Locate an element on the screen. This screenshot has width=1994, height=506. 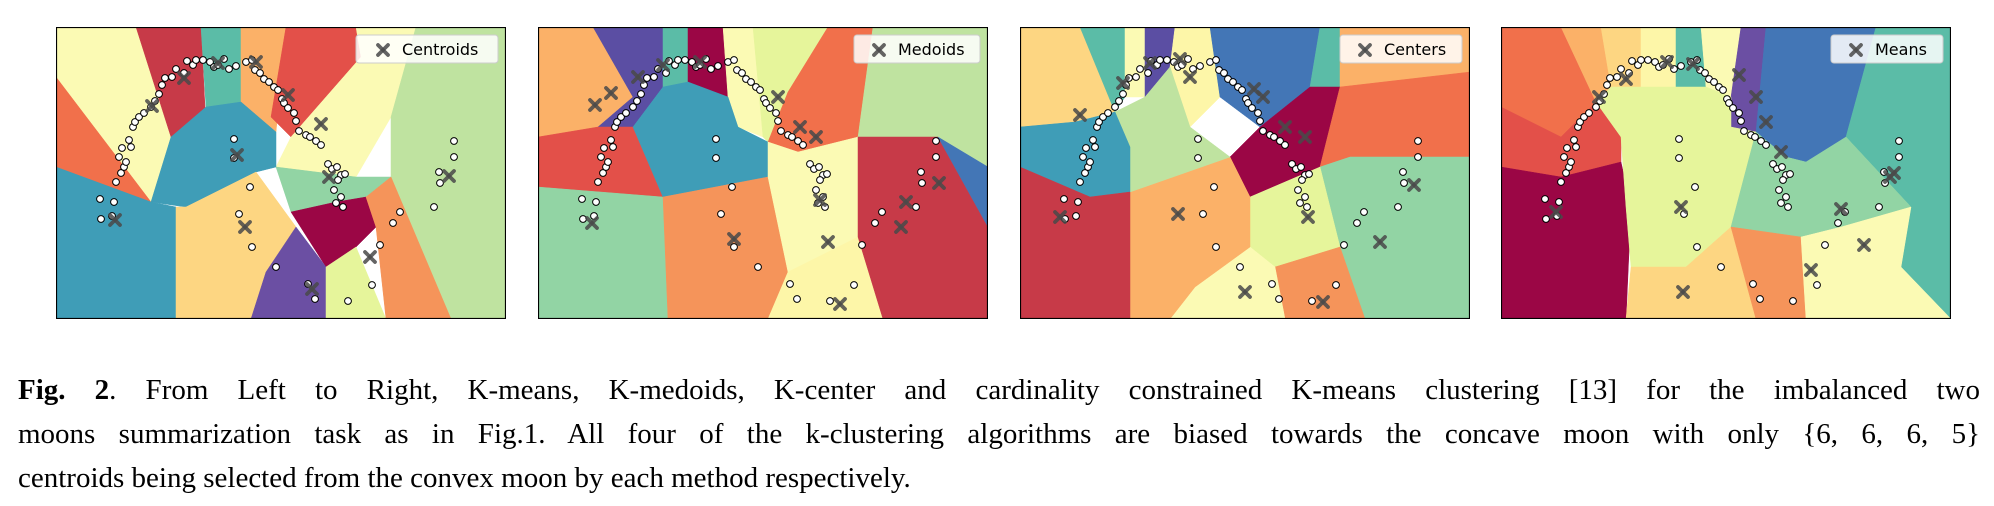
figure-label: Fig. 2 is located at coordinates (64, 390).